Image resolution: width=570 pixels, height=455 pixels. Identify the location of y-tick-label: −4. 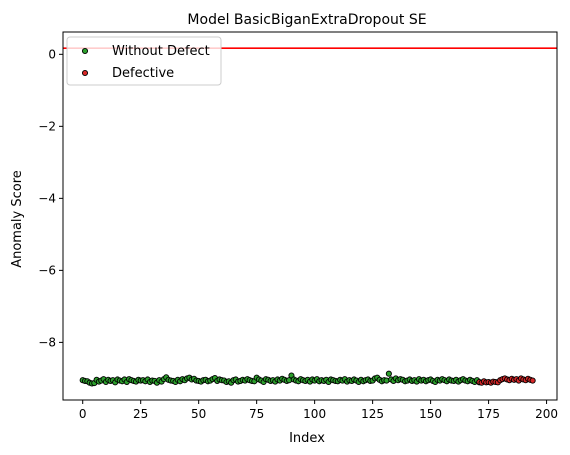
(47, 198).